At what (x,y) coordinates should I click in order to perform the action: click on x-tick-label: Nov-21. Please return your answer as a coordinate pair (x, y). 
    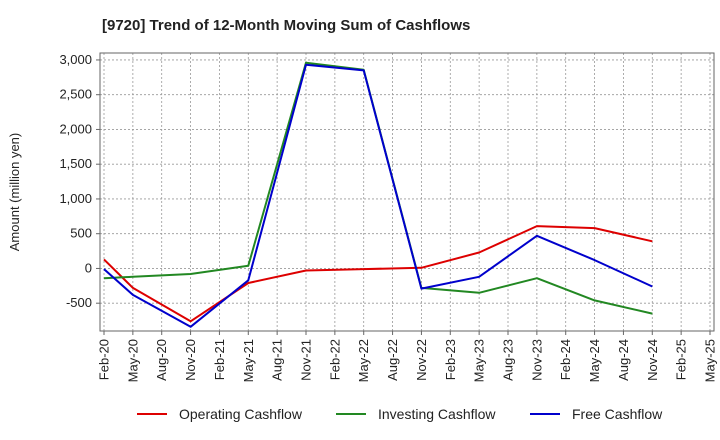
    Looking at the image, I should click on (306, 360).